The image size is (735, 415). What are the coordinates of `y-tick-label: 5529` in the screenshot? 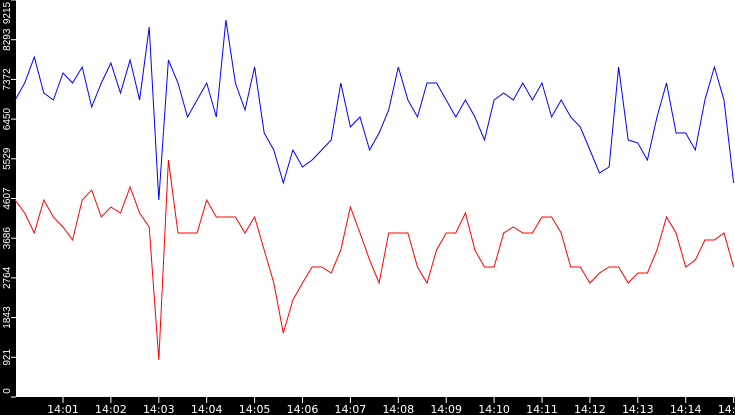 It's located at (7, 158).